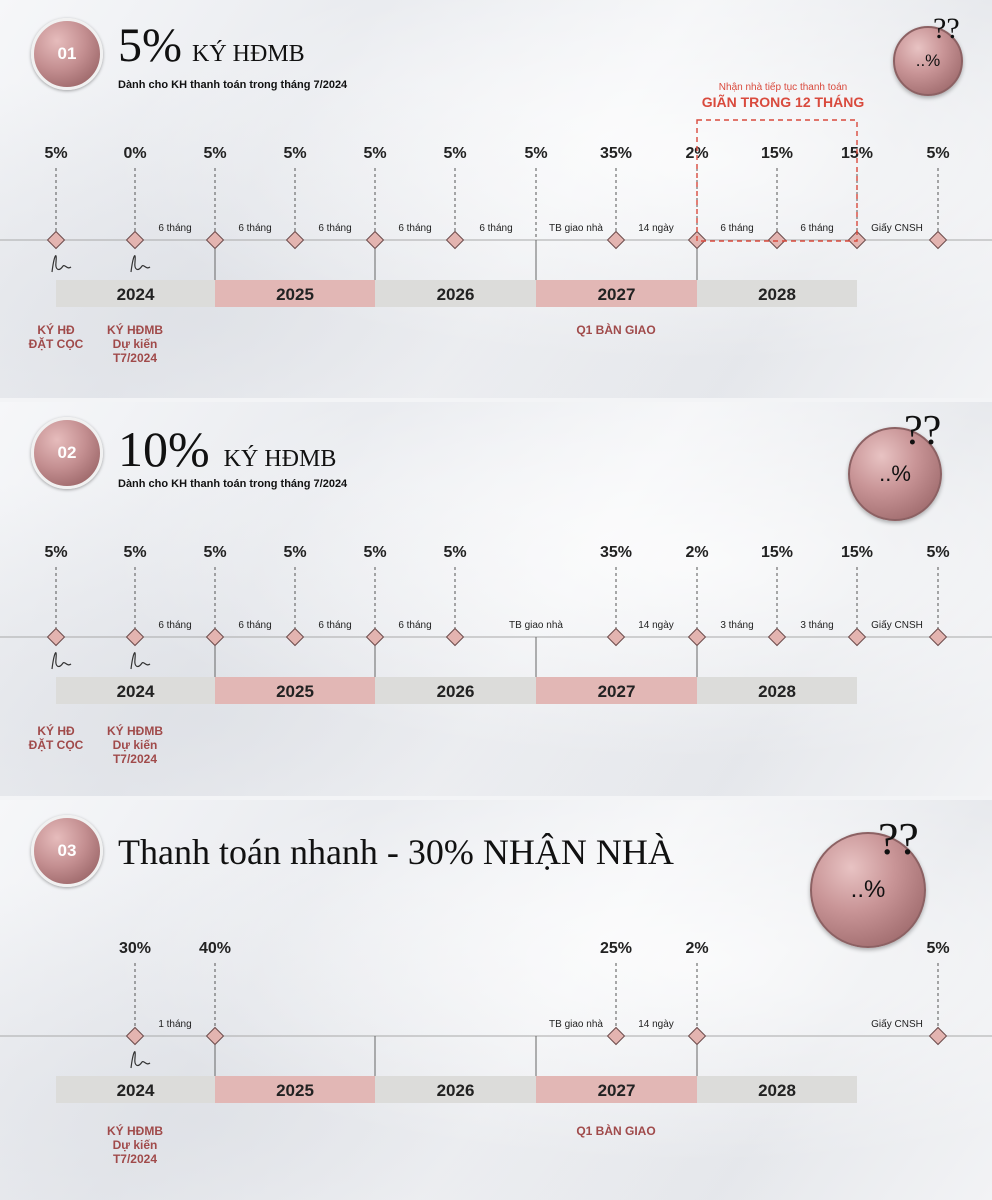 The height and width of the screenshot is (1200, 992). What do you see at coordinates (396, 852) in the screenshot?
I see `plan-title: Thanh toán nhanh - 30% NHẬN NHÀ` at bounding box center [396, 852].